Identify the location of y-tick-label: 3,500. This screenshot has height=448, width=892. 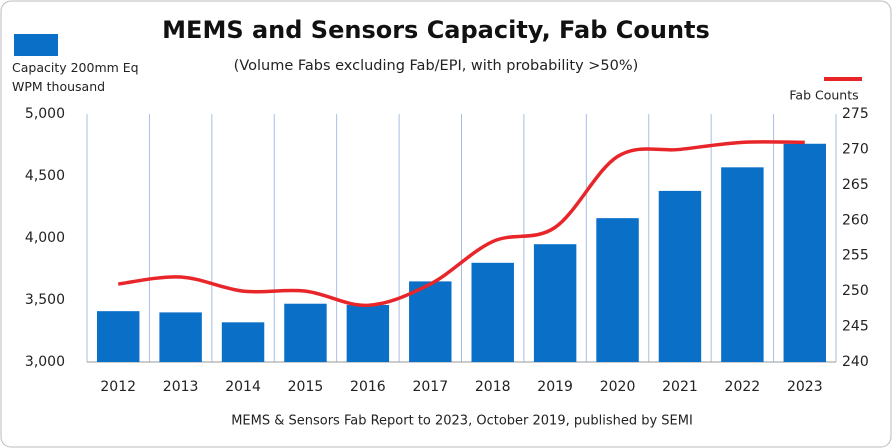
(45, 300).